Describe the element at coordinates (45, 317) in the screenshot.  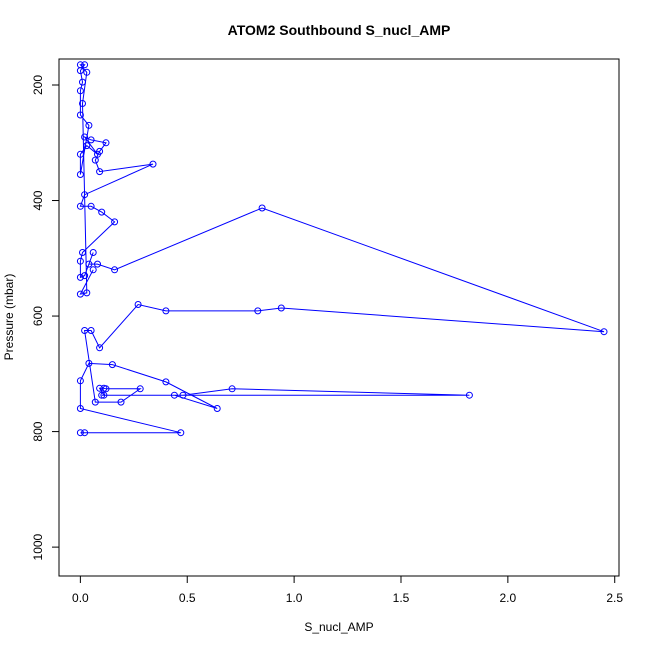
I see `y-axis: 200 400 600 800 1000` at that location.